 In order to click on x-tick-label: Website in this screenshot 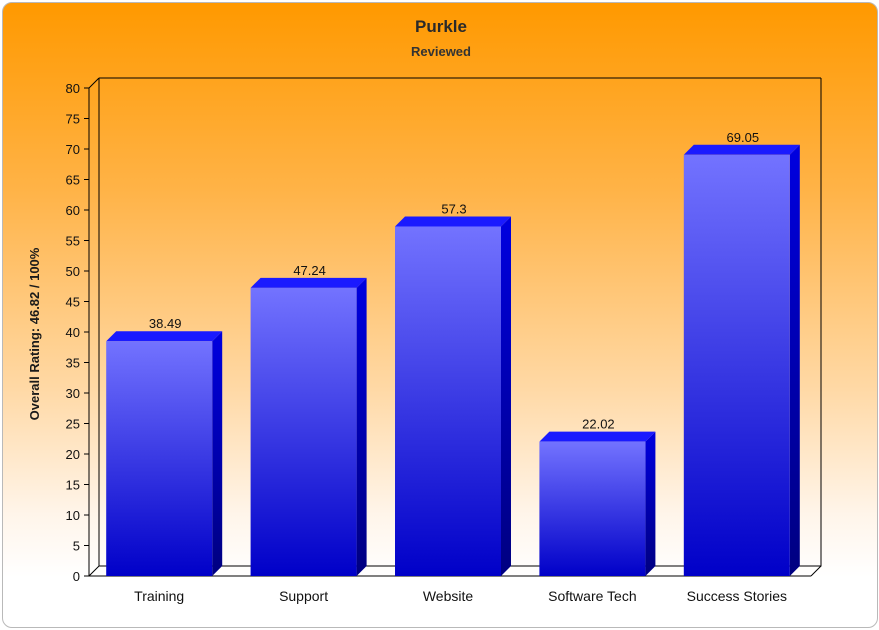, I will do `click(448, 596)`.